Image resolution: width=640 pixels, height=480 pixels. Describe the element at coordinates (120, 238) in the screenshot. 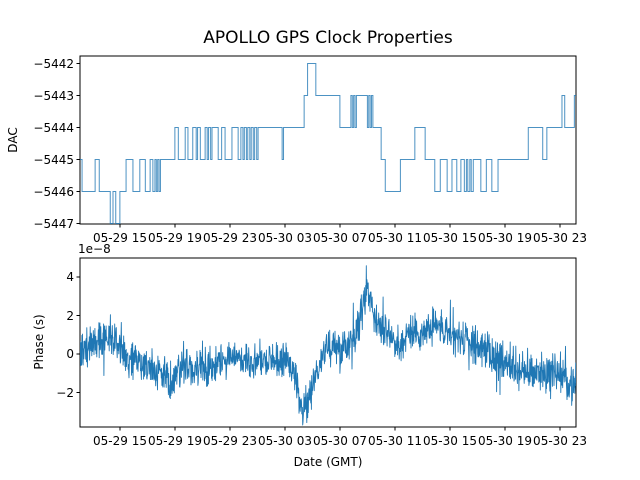

I see `x-tick-label-top: 05-29 15` at that location.